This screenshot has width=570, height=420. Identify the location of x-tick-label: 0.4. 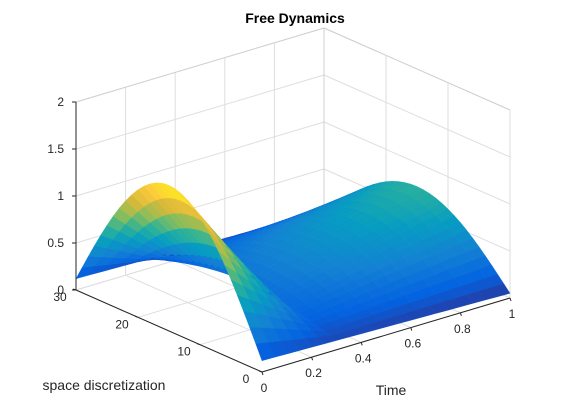
(363, 358).